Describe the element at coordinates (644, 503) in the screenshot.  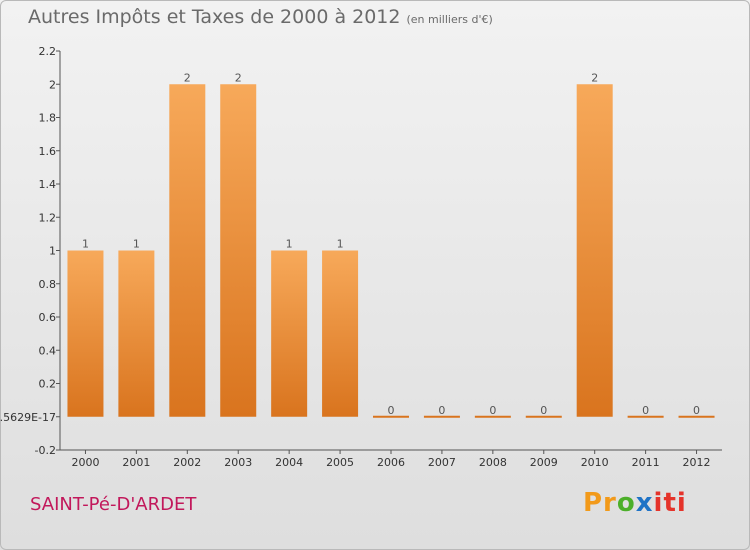
I see `logo-letters-3: x` at that location.